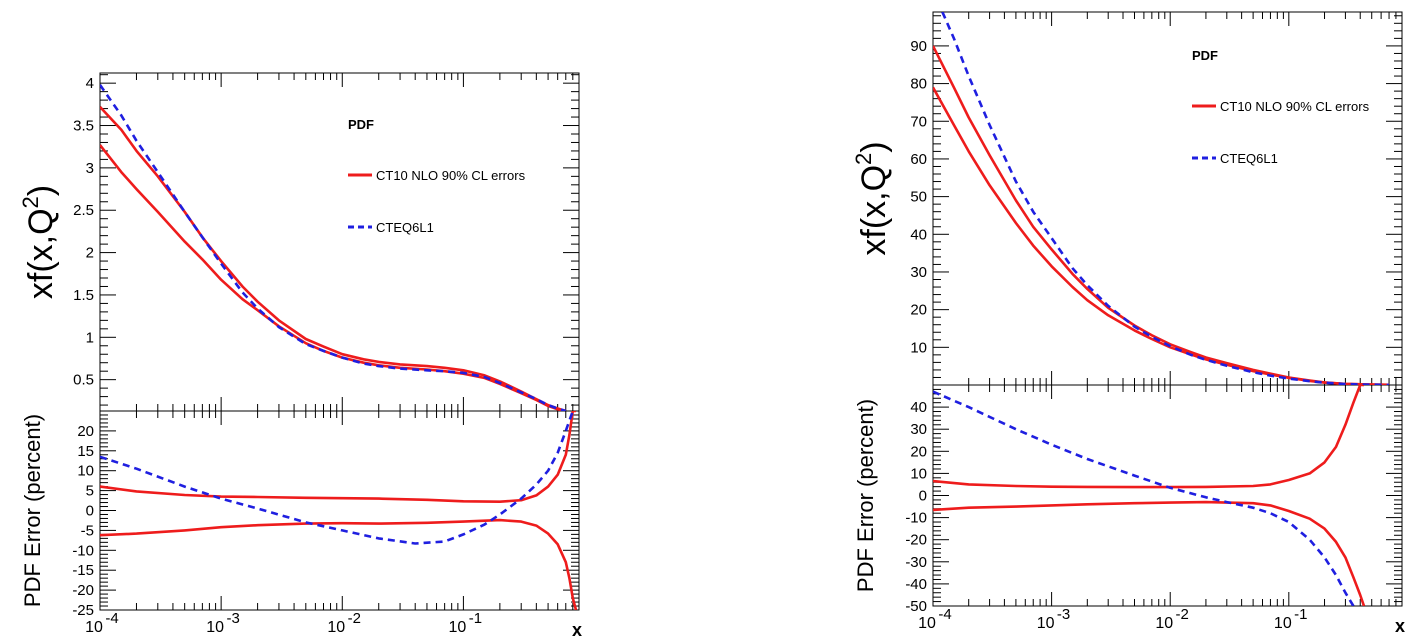 This screenshot has height=638, width=1418. I want to click on y-tick-label: 2, so click(90, 253).